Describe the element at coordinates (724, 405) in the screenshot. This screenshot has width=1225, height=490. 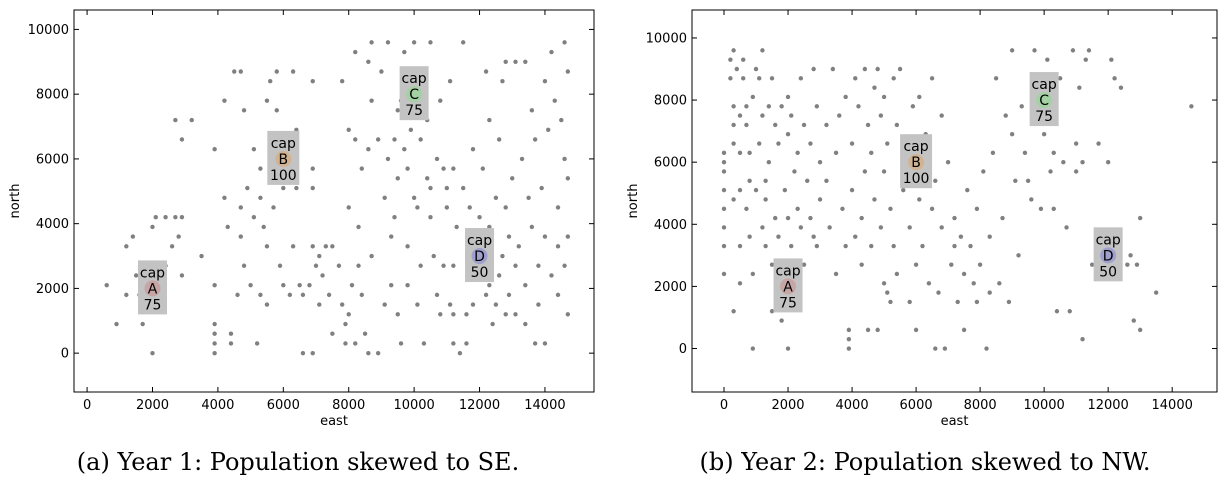
I see `x-tick-label: 0` at that location.